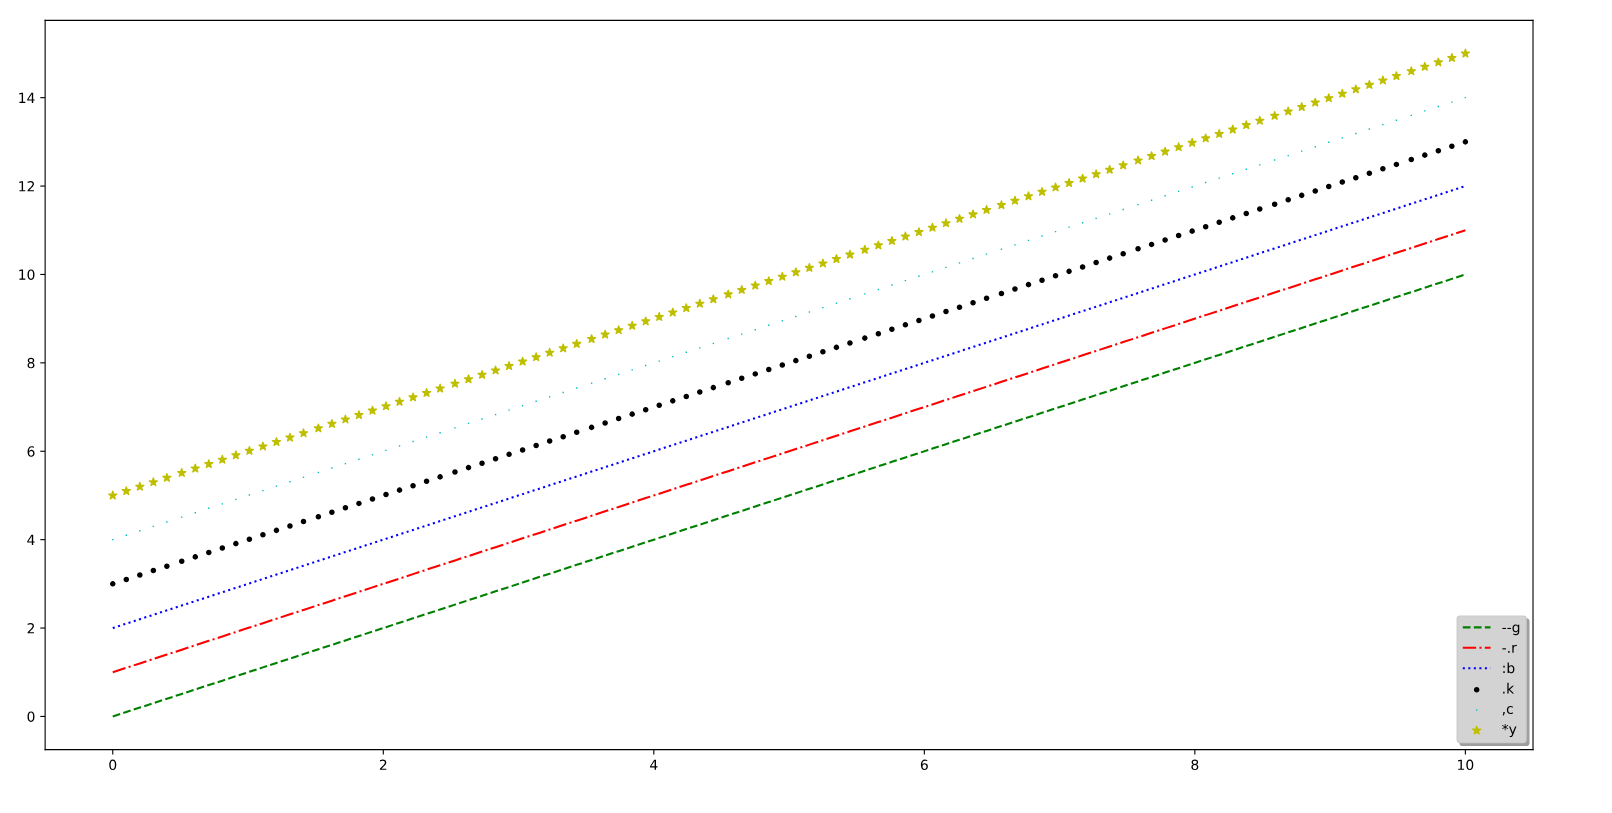 Image resolution: width=1612 pixels, height=813 pixels. What do you see at coordinates (1509, 688) in the screenshot?
I see `legend-label: .k` at bounding box center [1509, 688].